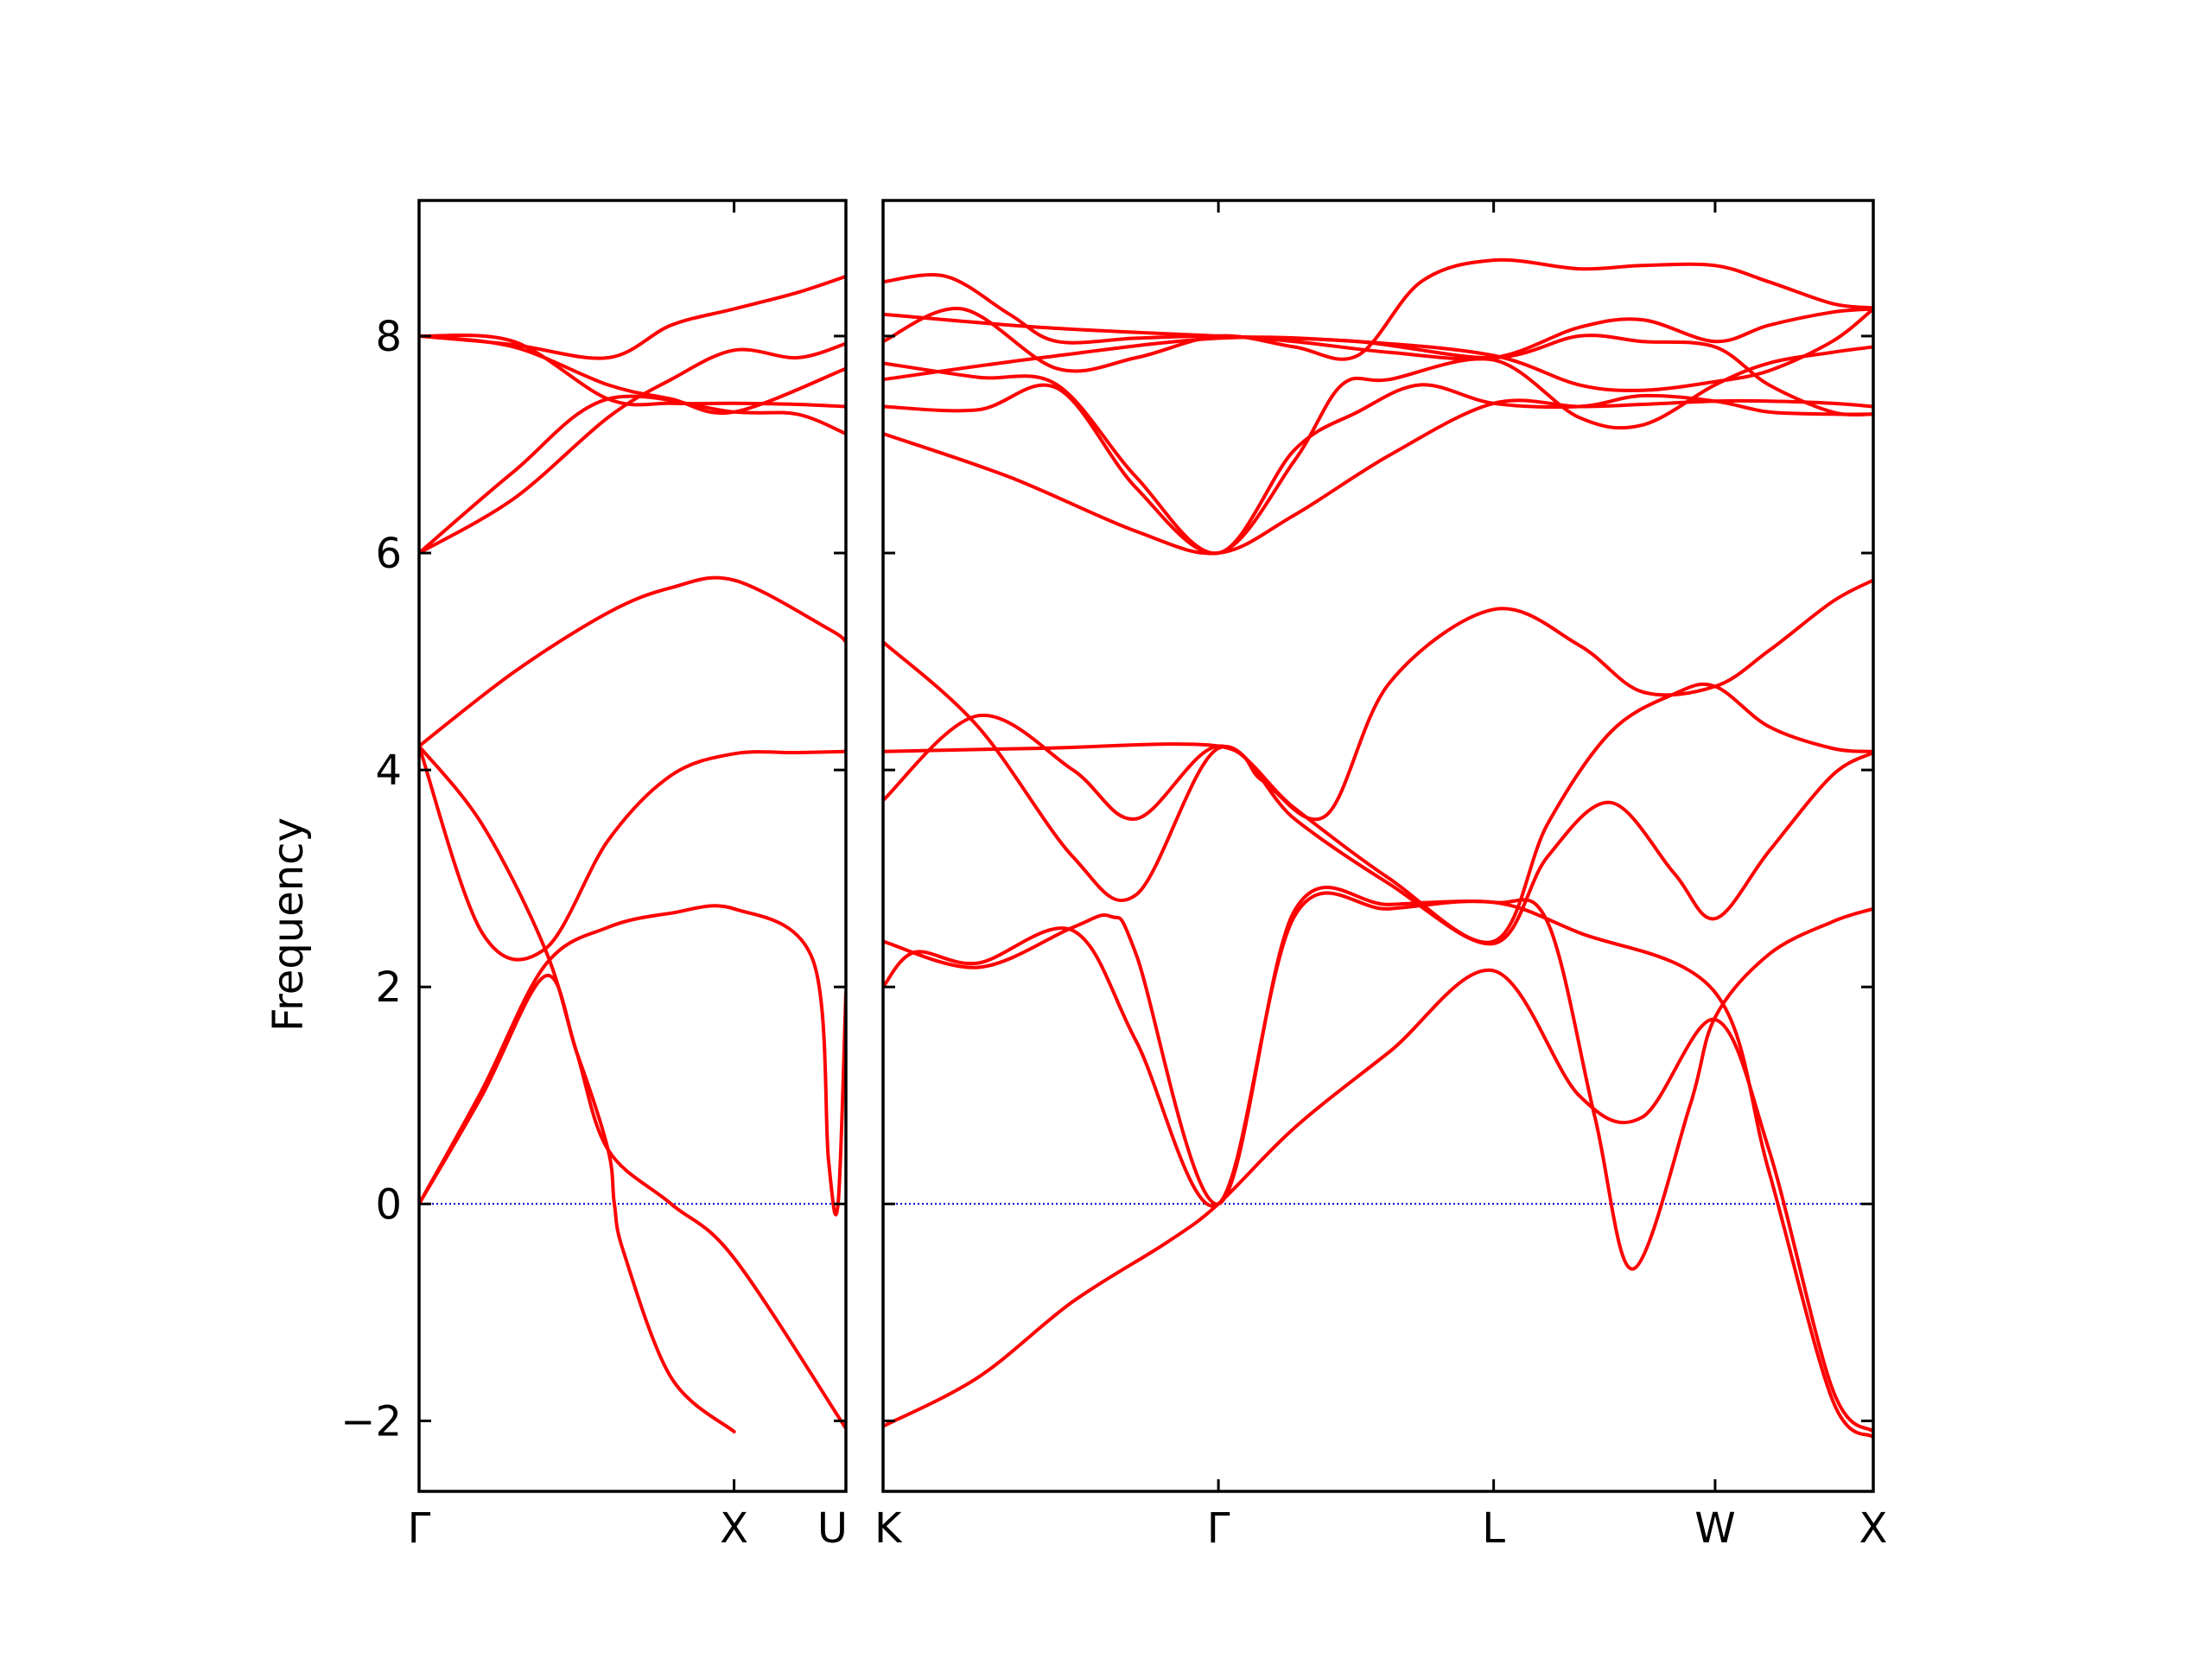 This screenshot has height=1659, width=2212. Describe the element at coordinates (371, 1421) in the screenshot. I see `y-tick-label: −2` at that location.